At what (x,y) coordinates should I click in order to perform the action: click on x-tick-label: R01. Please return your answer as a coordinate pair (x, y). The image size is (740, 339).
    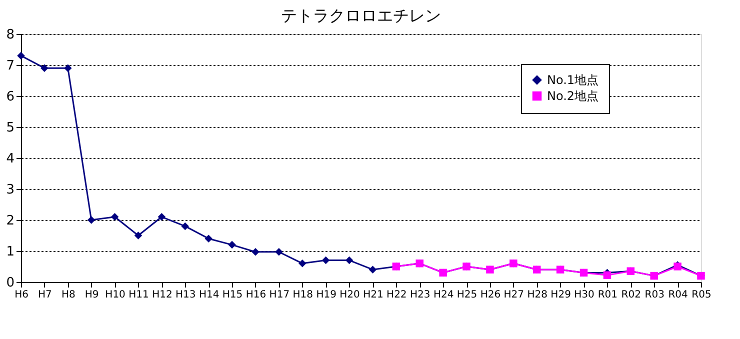
    Looking at the image, I should click on (608, 295).